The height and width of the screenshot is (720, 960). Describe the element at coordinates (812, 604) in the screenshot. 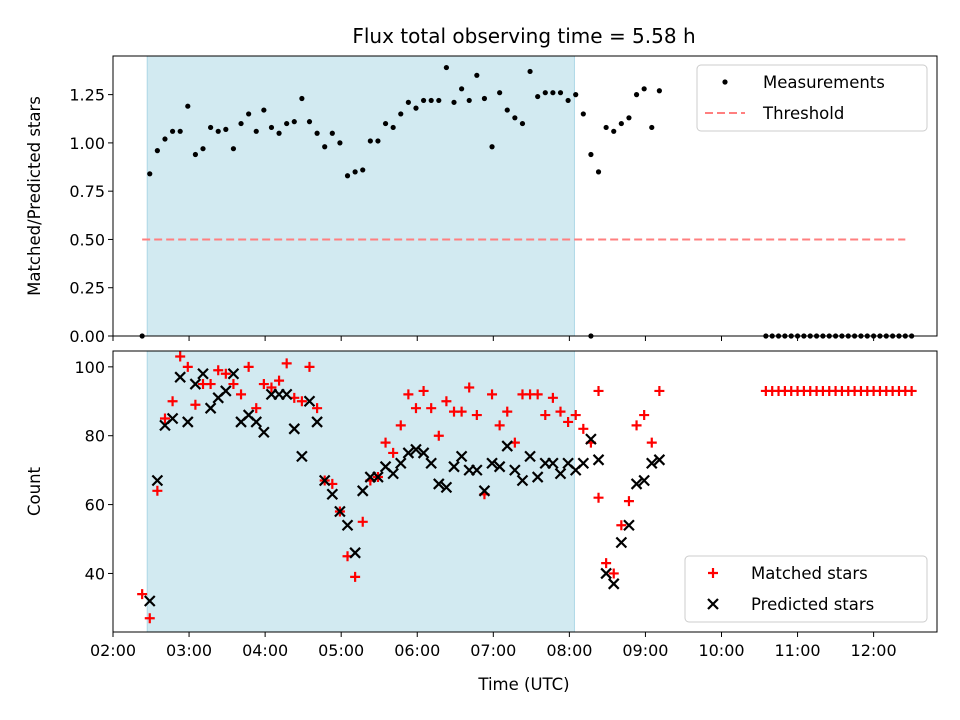

I see `legend-label: Predicted stars` at that location.